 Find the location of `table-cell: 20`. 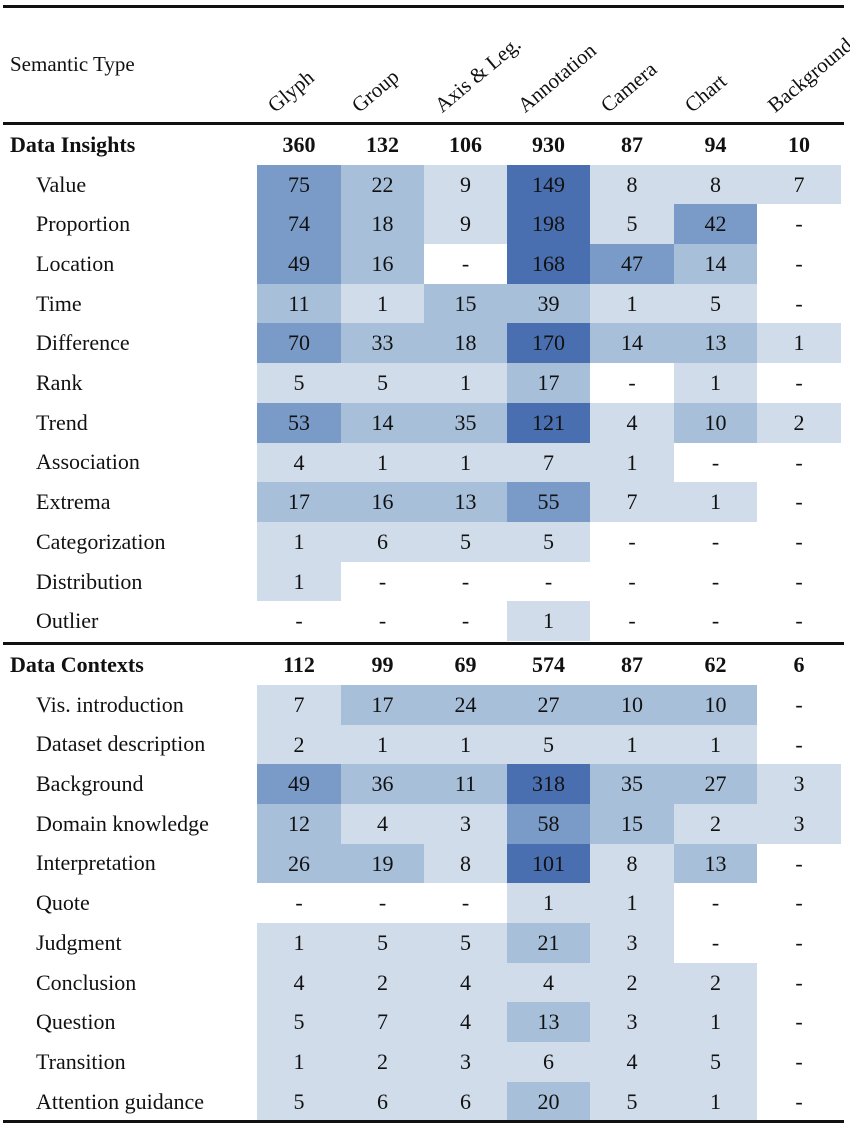

table-cell: 20 is located at coordinates (548, 1102).